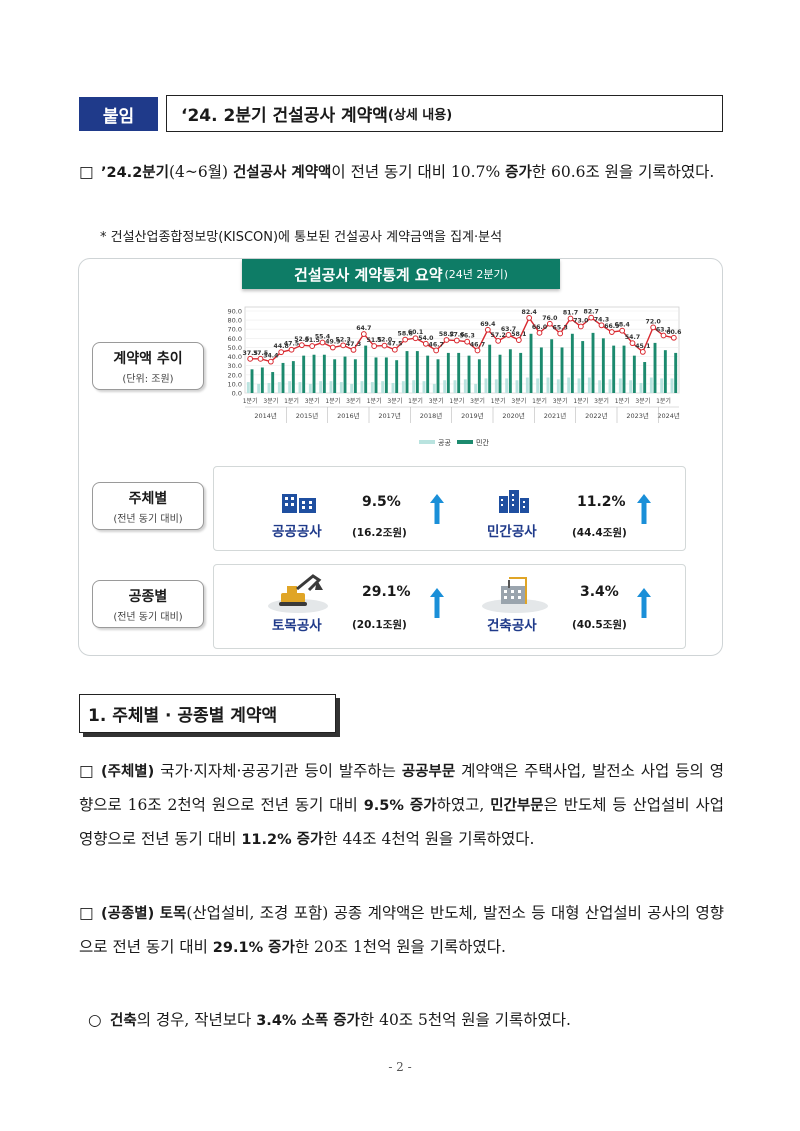  I want to click on total-data-label: 82.4, so click(530, 312).